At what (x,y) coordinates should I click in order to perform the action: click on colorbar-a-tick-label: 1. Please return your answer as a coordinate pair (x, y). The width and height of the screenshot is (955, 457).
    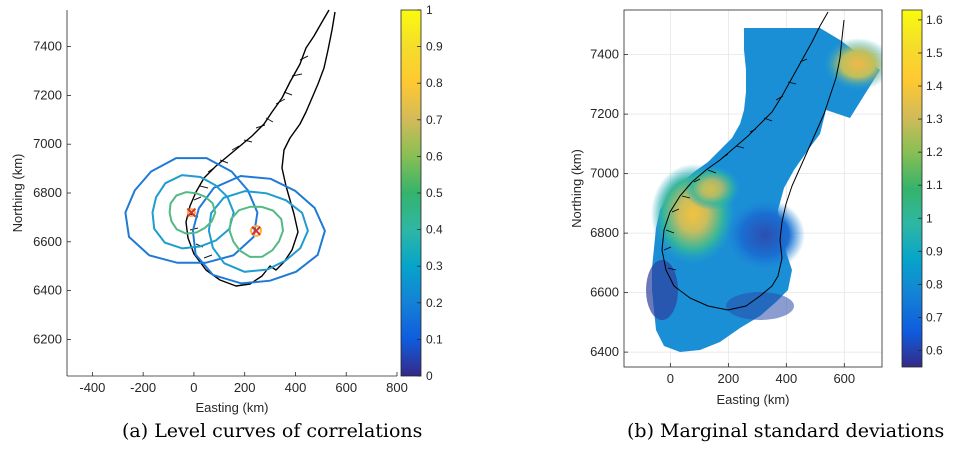
    Looking at the image, I should click on (429, 10).